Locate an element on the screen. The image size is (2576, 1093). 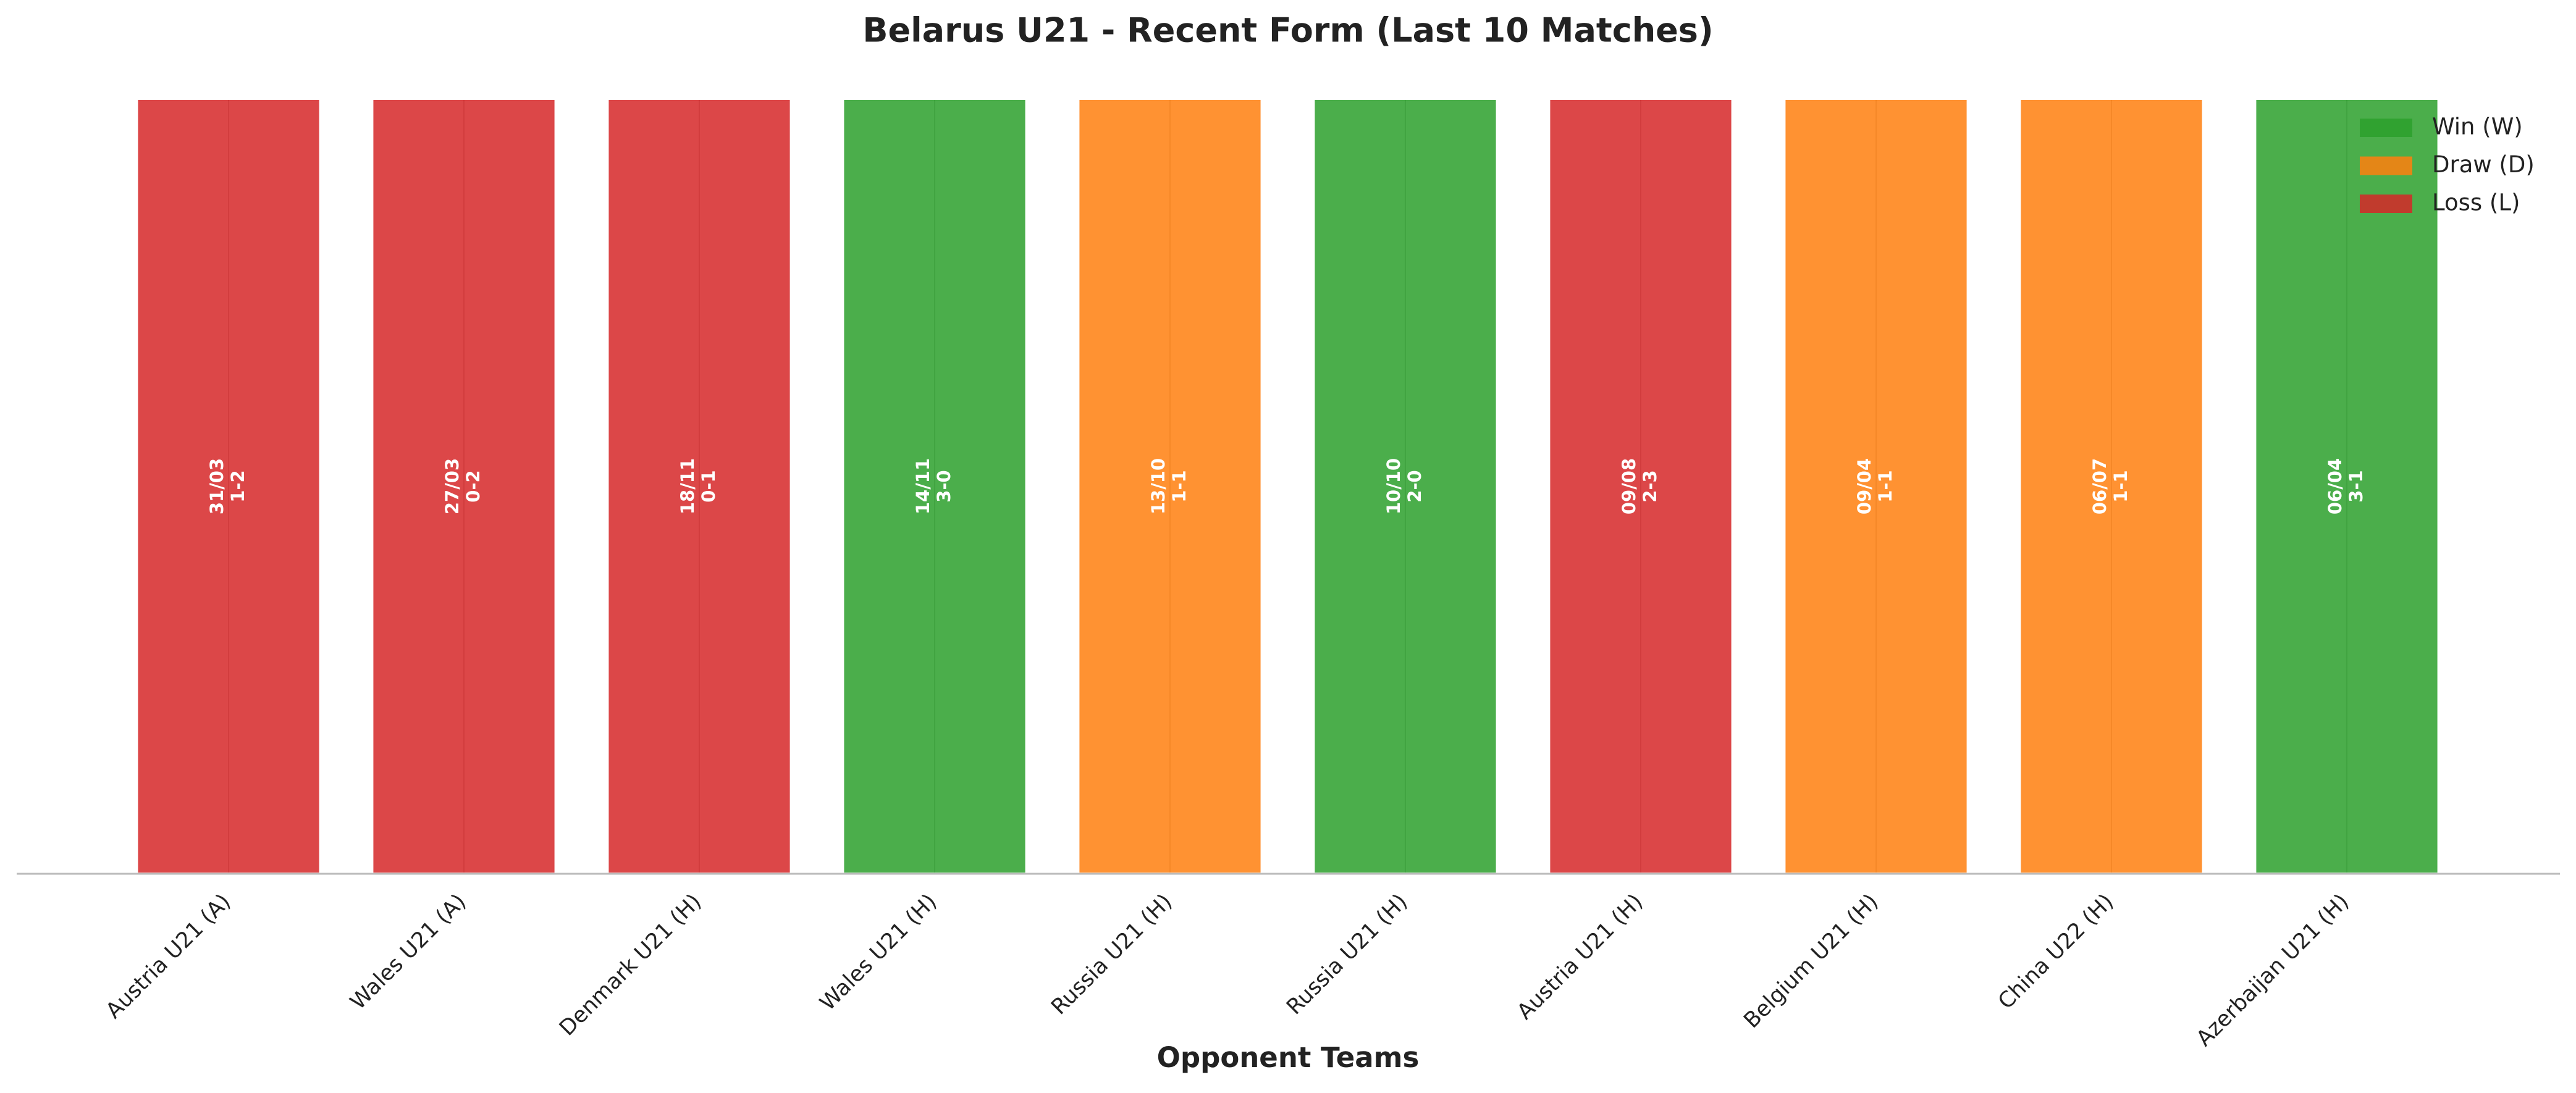
legend-label: Loss (L) is located at coordinates (2476, 203).